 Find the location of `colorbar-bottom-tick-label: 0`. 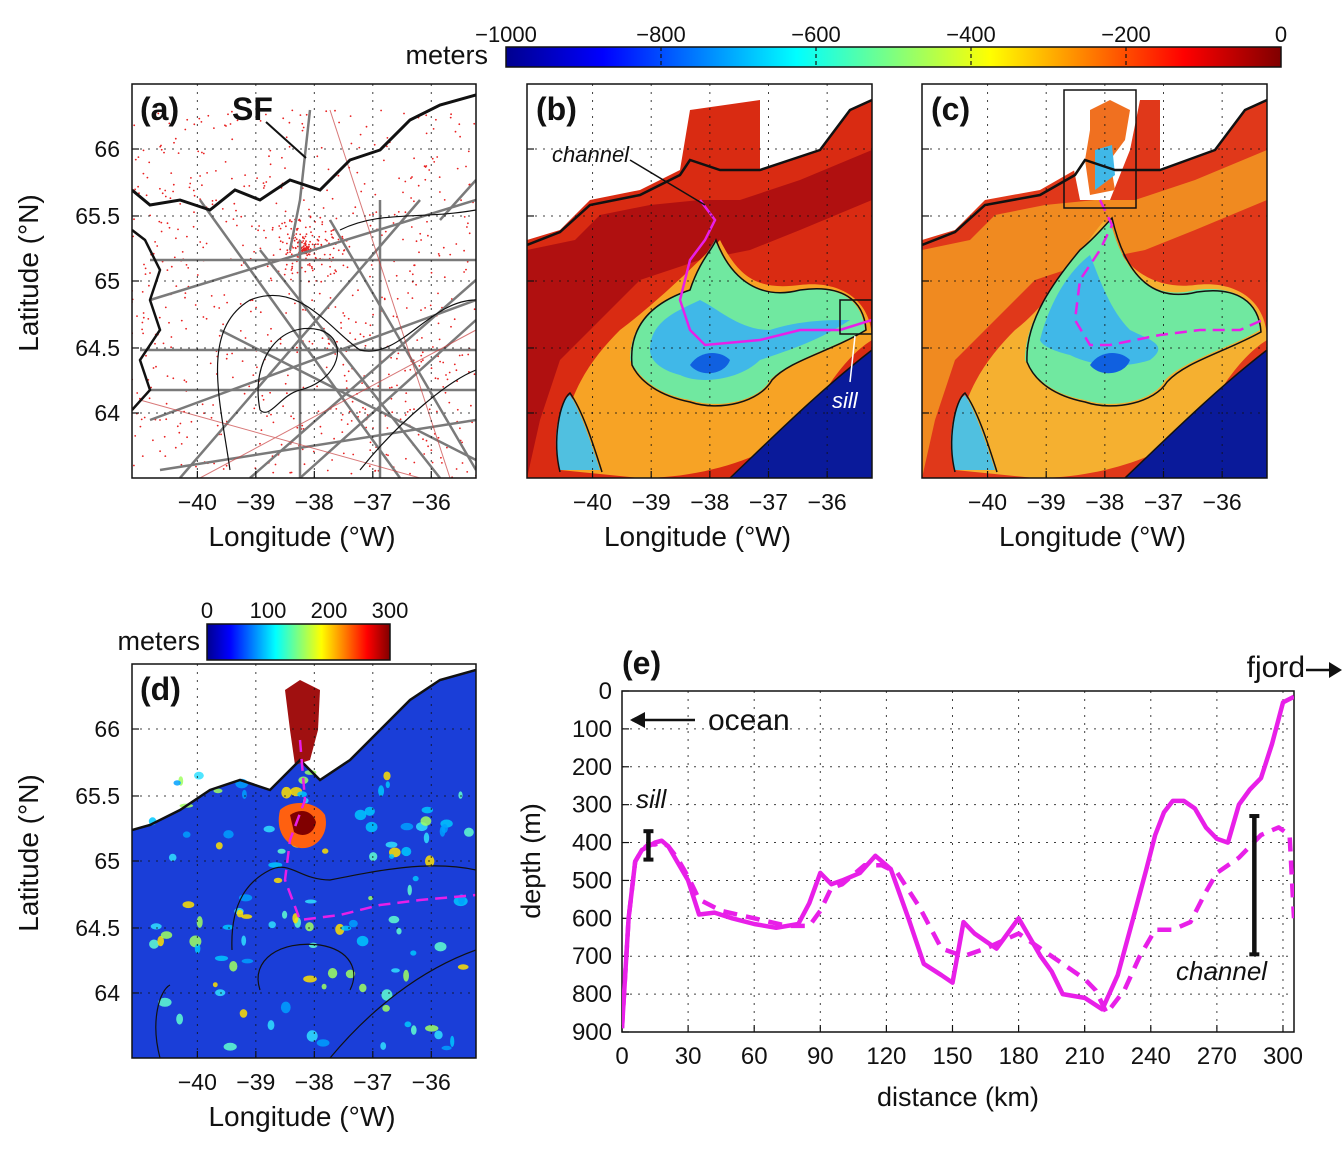

colorbar-bottom-tick-label: 0 is located at coordinates (207, 610).